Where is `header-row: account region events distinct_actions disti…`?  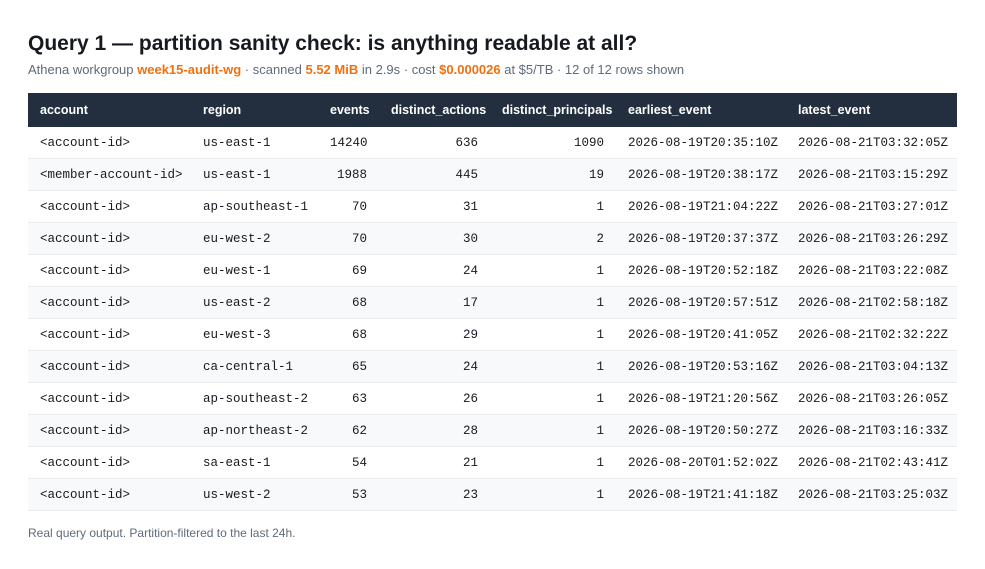
header-row: account region events distinct_actions disti… is located at coordinates (492, 110).